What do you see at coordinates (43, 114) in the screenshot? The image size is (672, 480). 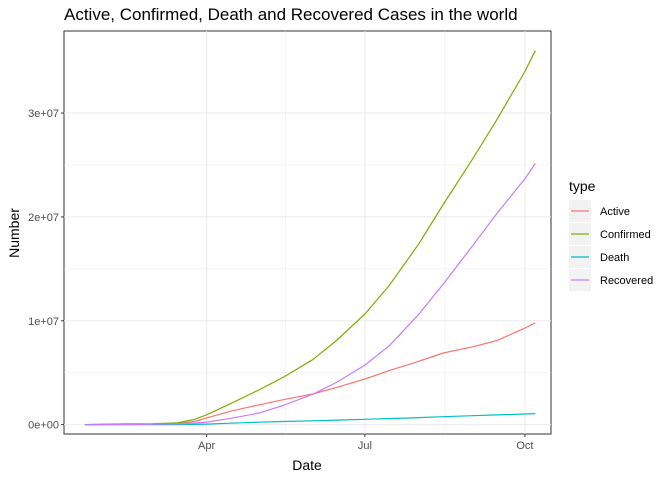 I see `y-tick-label: 3e+07` at bounding box center [43, 114].